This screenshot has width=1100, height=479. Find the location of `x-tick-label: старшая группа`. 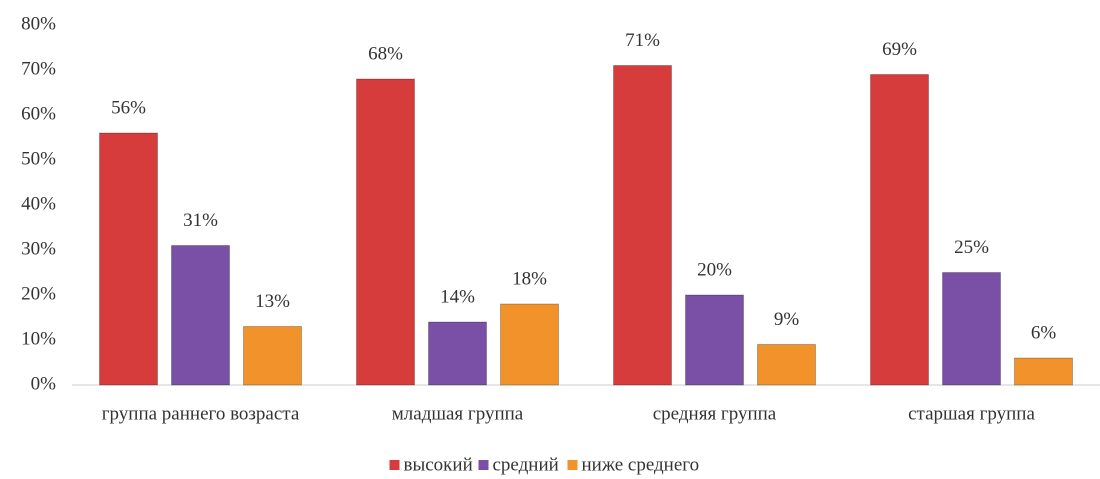

x-tick-label: старшая группа is located at coordinates (971, 413).